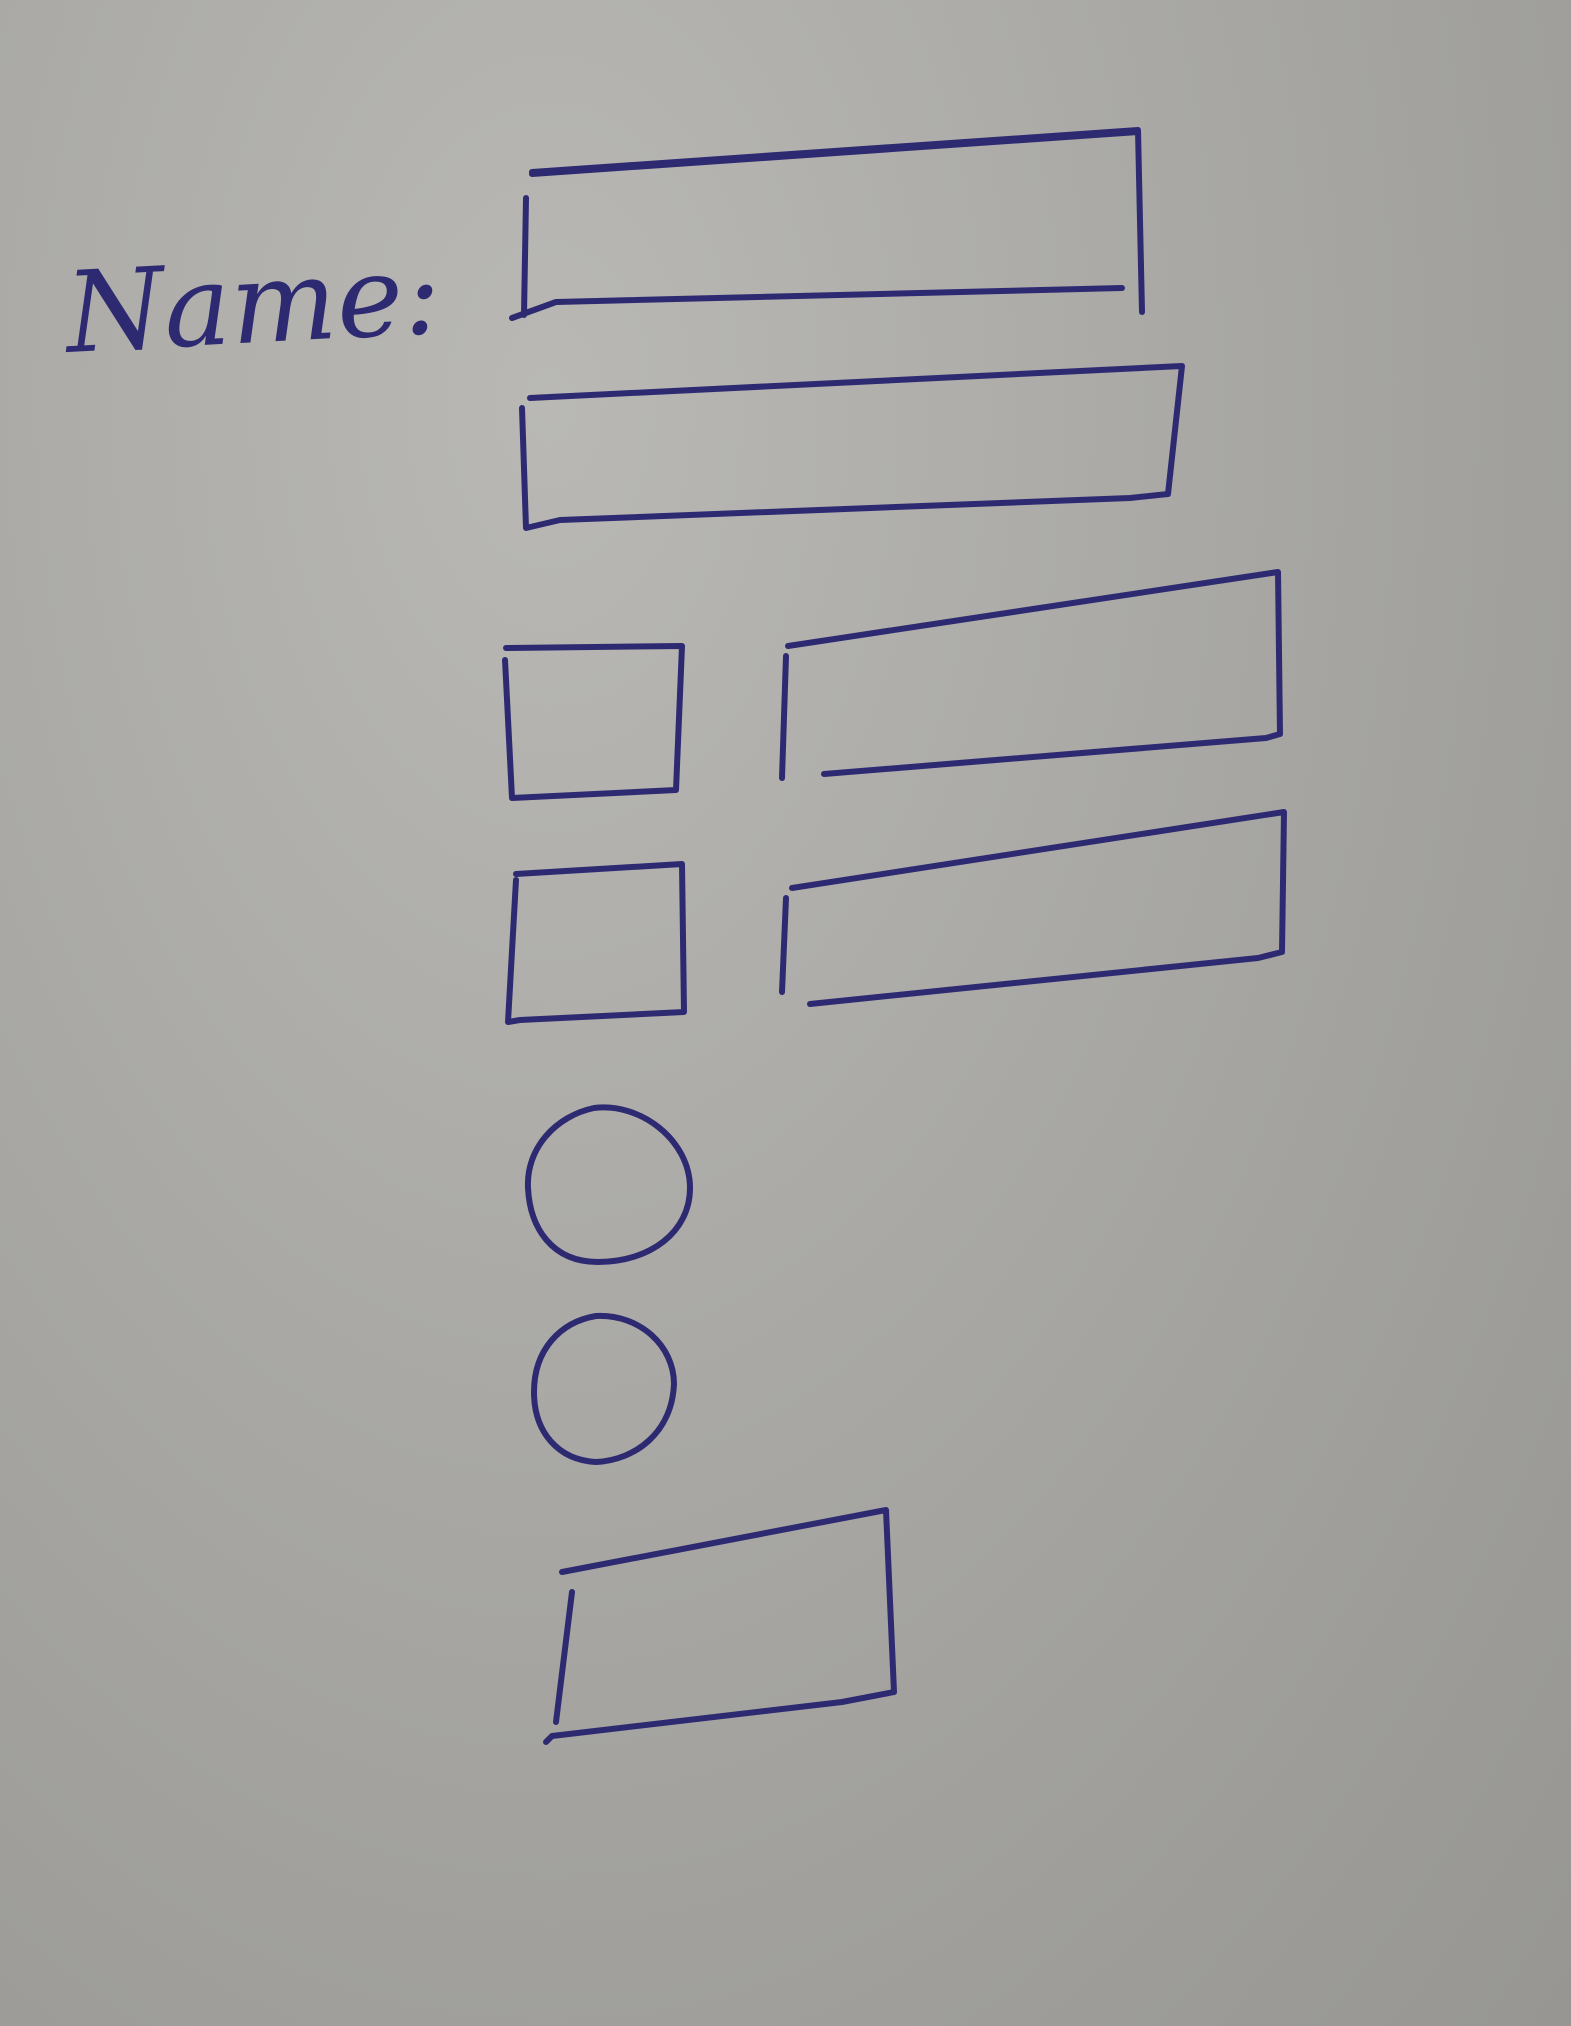 The width and height of the screenshot is (1571, 2026). Describe the element at coordinates (1031, 675) in the screenshot. I see `checkbox-1-label-field` at that location.